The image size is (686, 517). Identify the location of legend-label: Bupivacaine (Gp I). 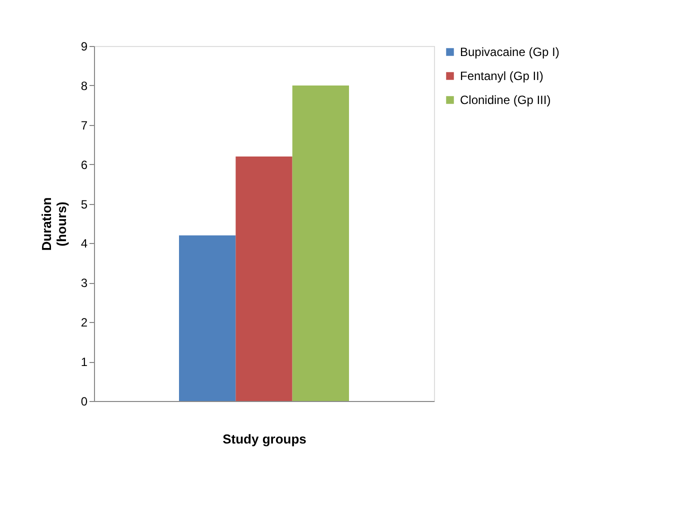
(510, 52).